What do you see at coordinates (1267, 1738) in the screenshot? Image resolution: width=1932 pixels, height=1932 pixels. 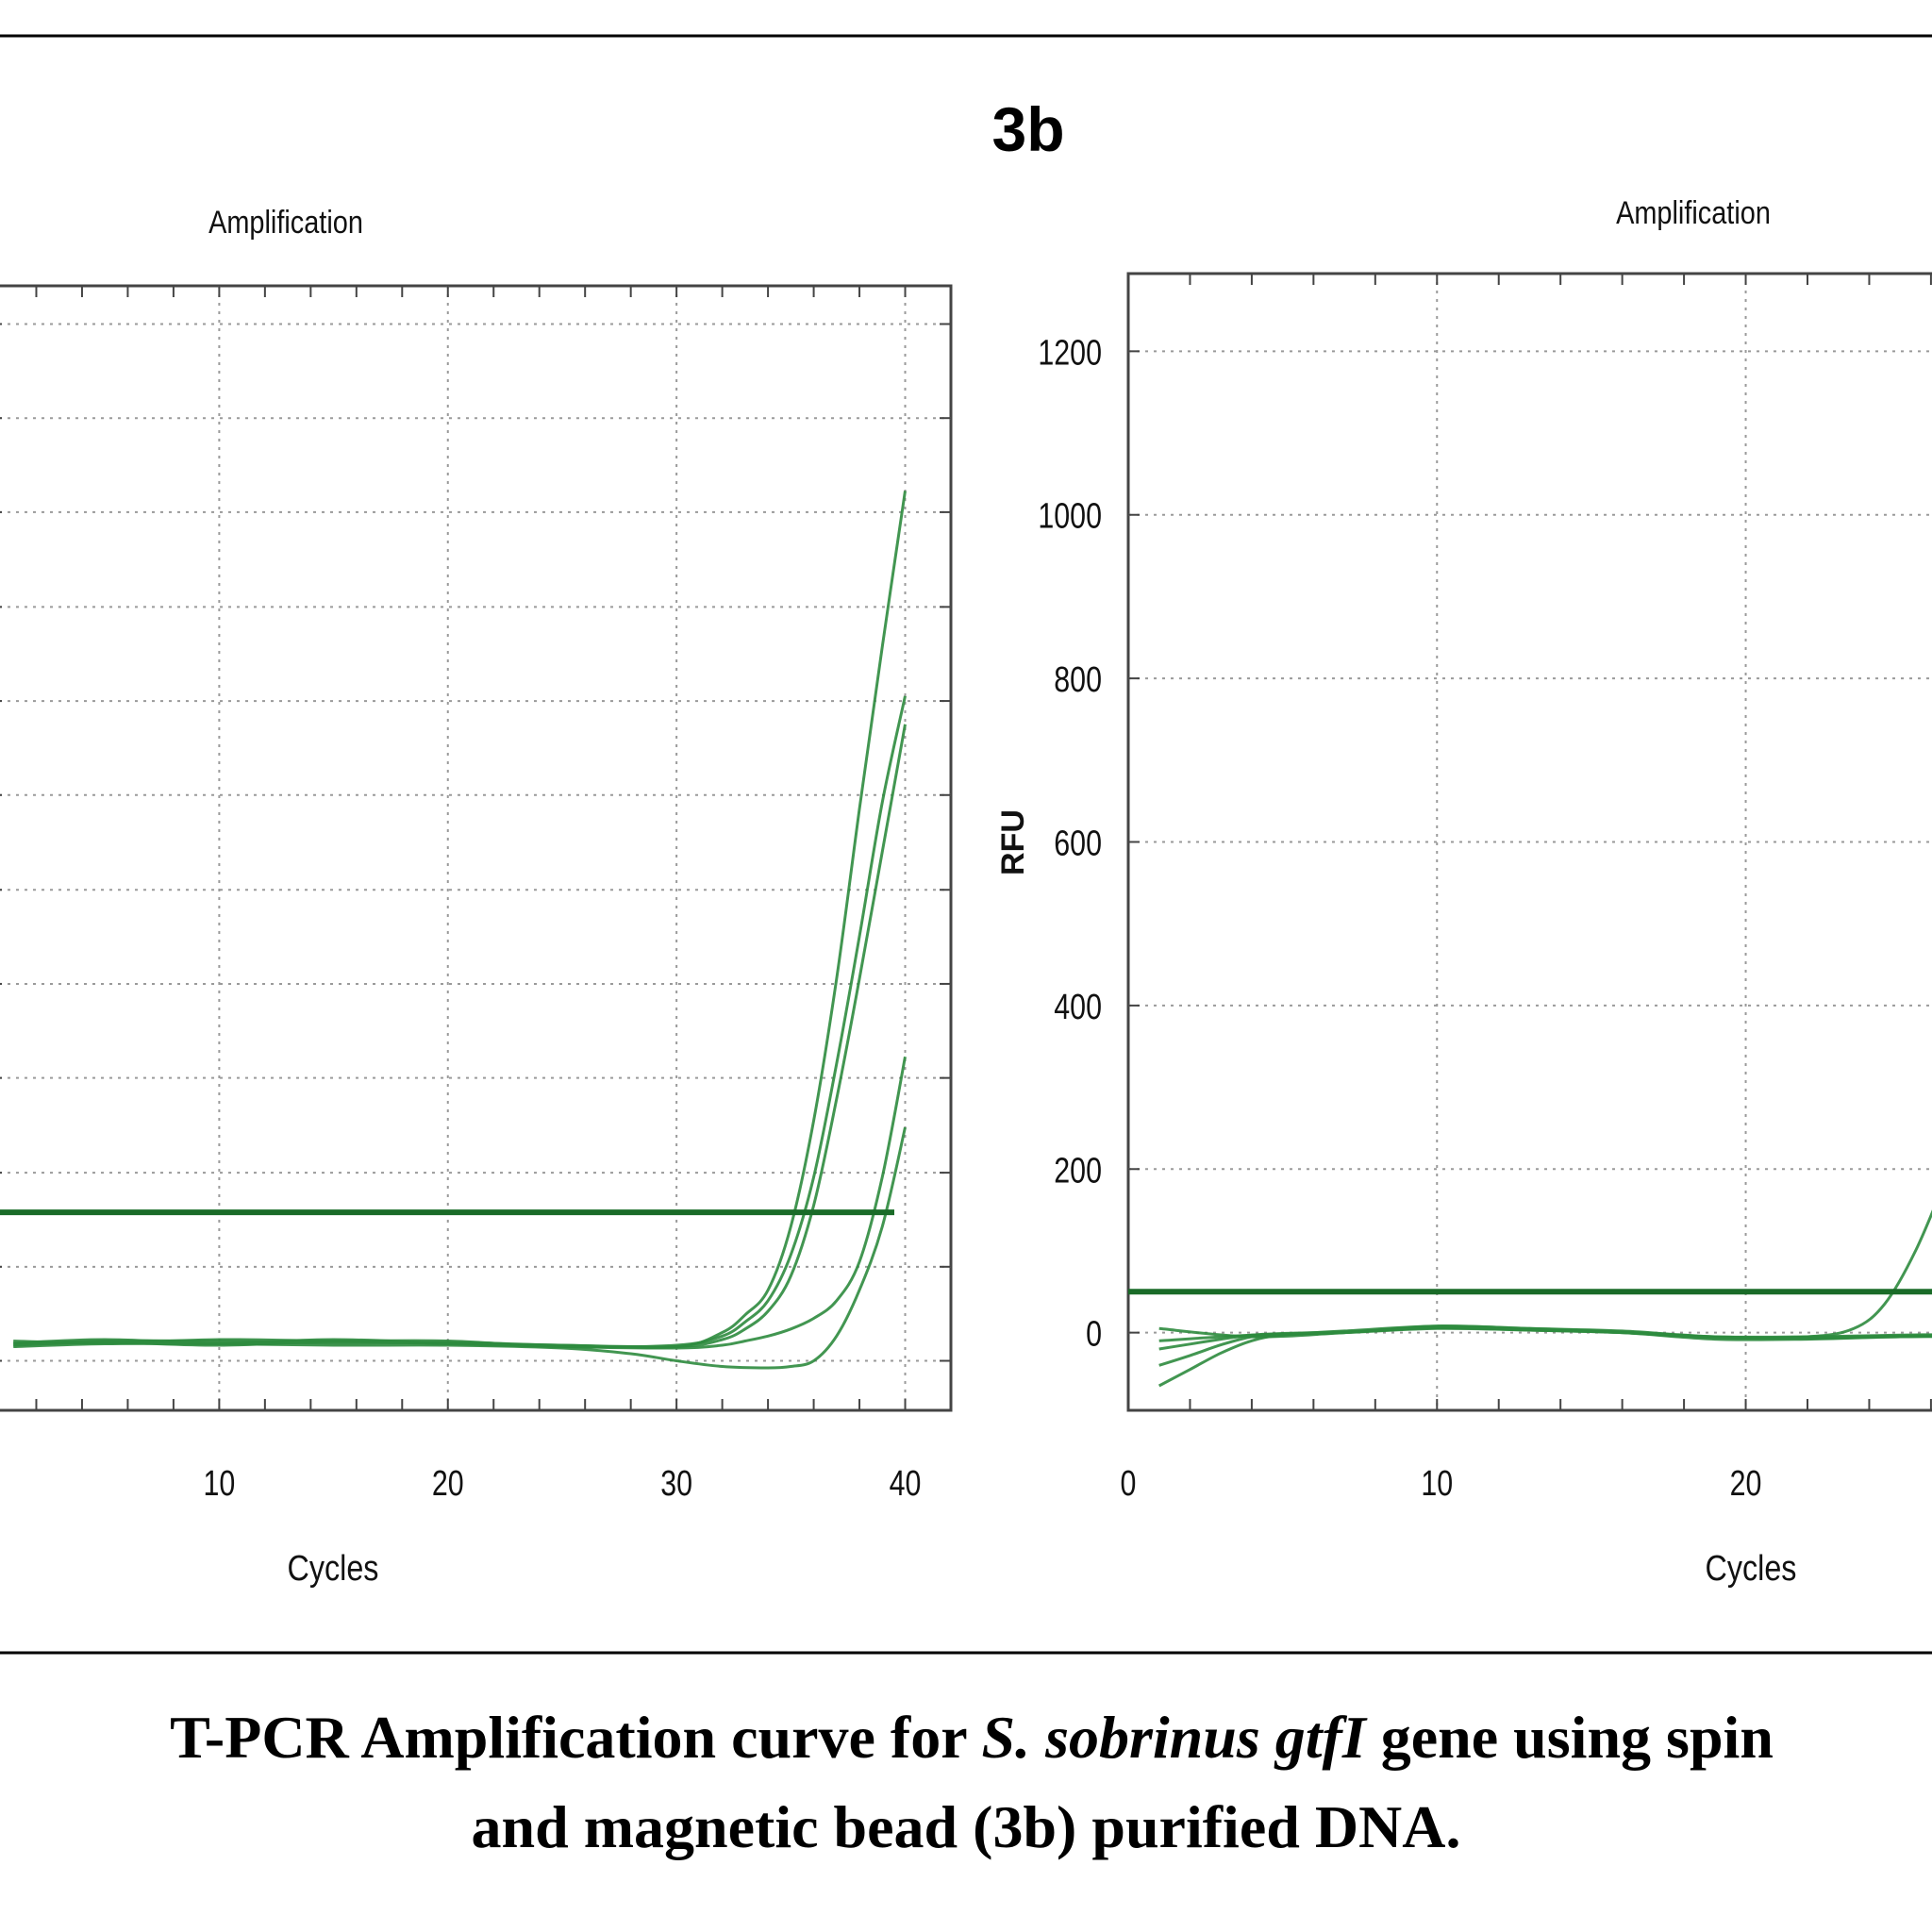 I see `caption-space` at bounding box center [1267, 1738].